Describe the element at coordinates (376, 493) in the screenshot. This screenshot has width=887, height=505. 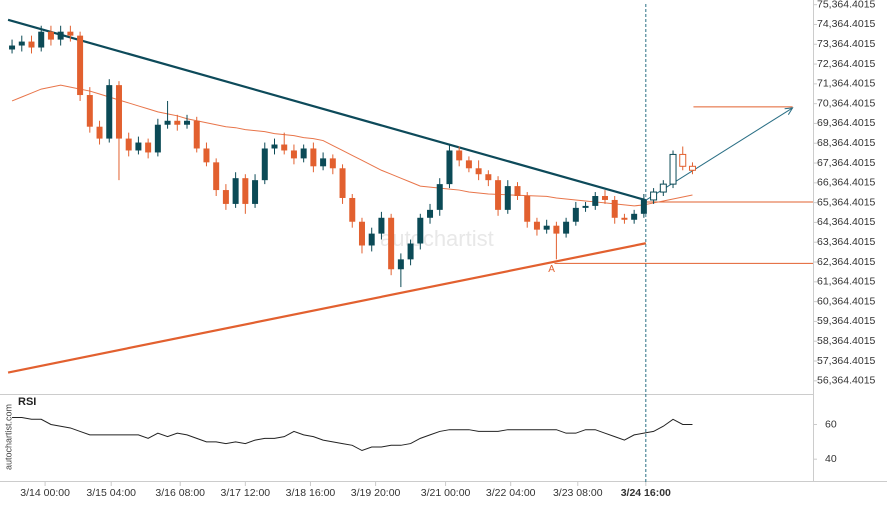
I see `x-tick-label: 3/19 20:00` at that location.